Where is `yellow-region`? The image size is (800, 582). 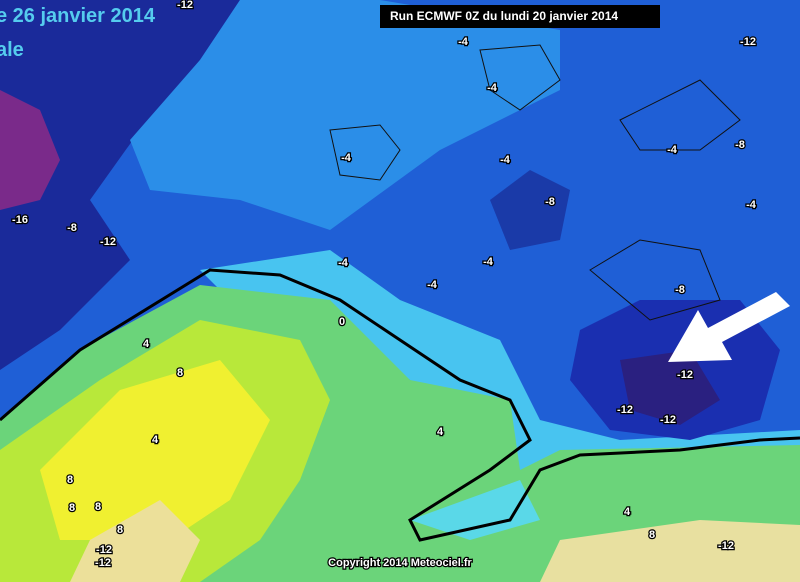
yellow-region is located at coordinates (155, 450).